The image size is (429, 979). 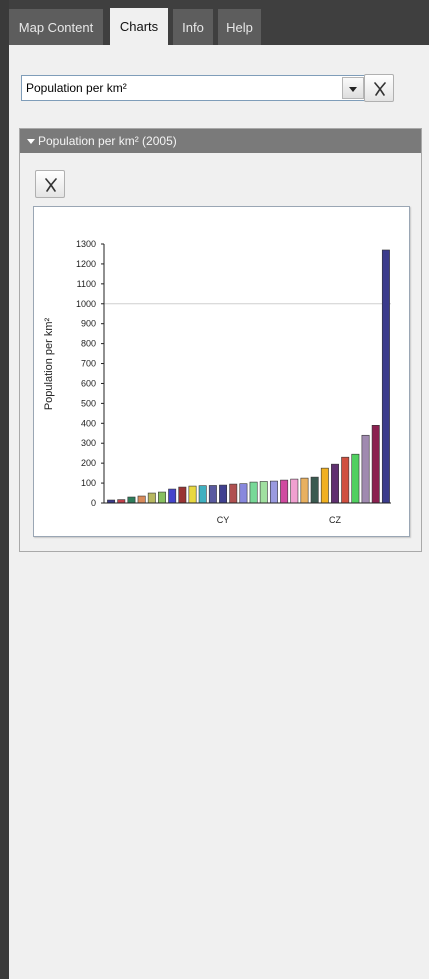 I want to click on left-border, so click(x=4, y=489).